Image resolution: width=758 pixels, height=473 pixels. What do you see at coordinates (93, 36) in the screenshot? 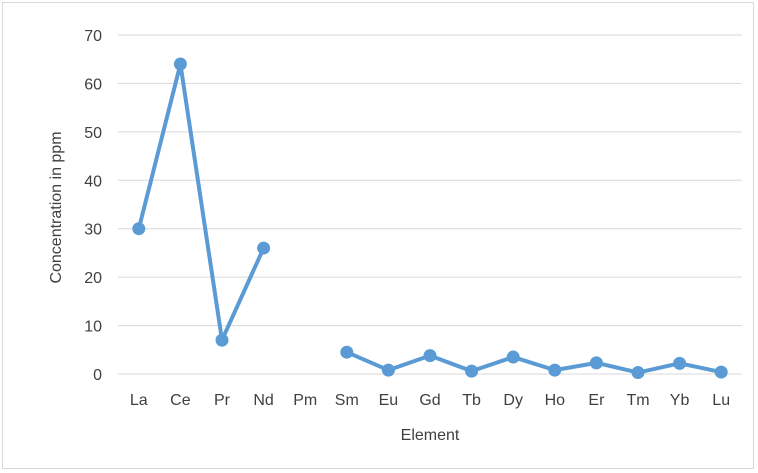
I see `y-tick-label: 70` at bounding box center [93, 36].